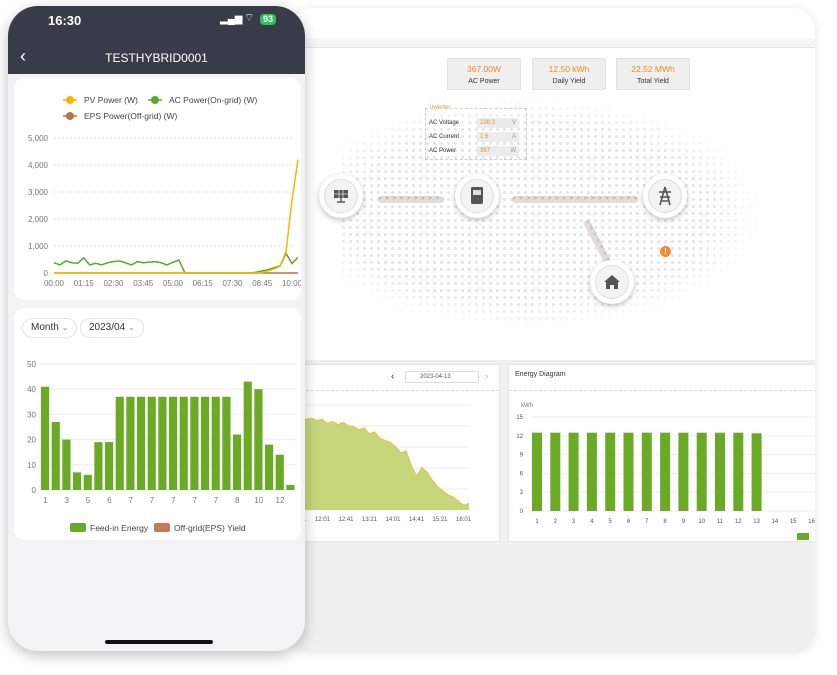 The height and width of the screenshot is (675, 837). I want to click on x-tick-label: 14, so click(775, 522).